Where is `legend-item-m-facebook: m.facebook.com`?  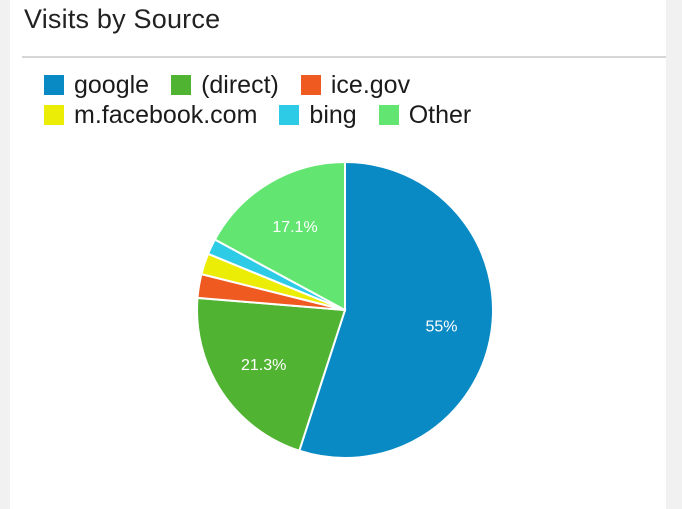 legend-item-m-facebook: m.facebook.com is located at coordinates (150, 115).